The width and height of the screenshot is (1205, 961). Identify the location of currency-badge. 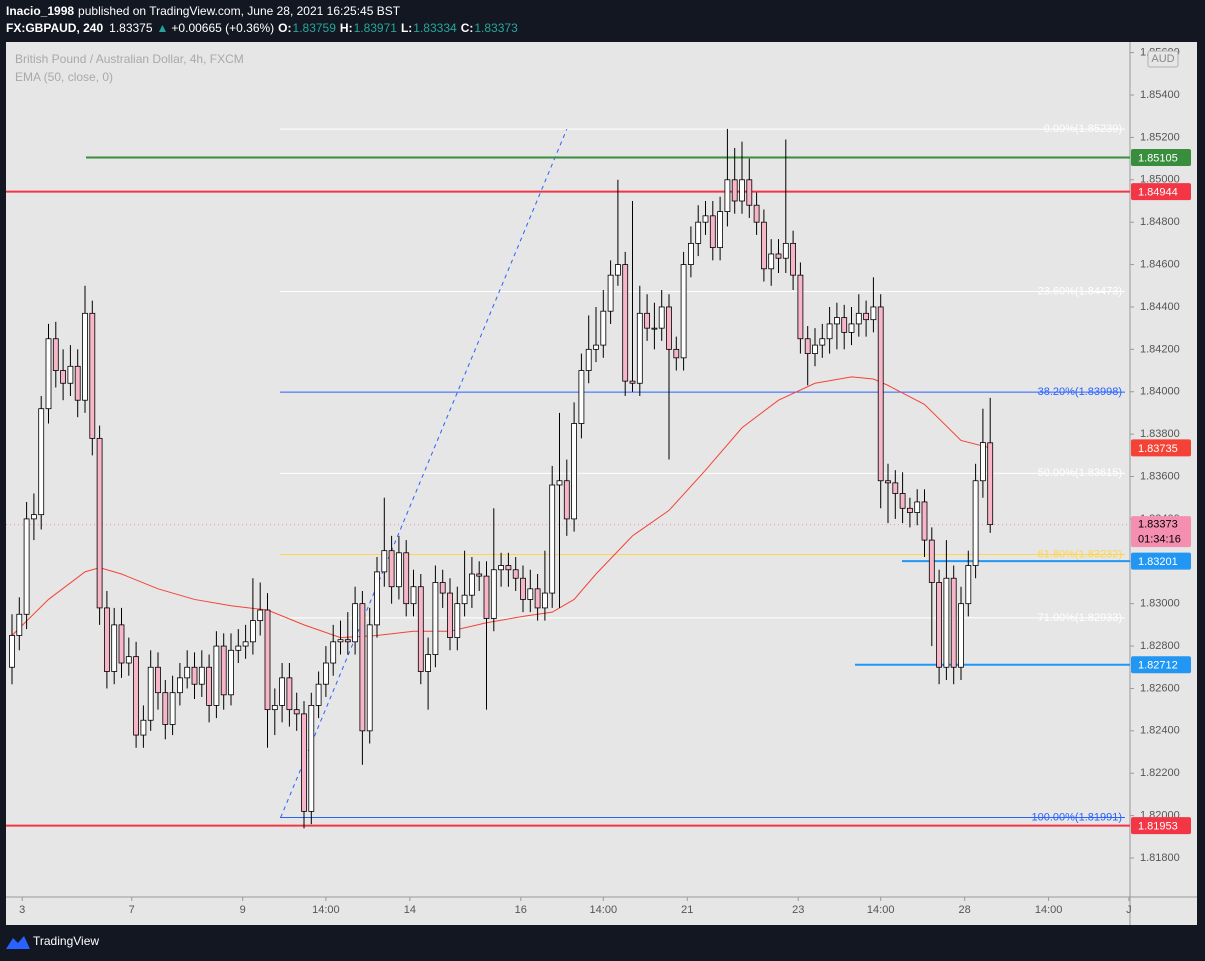
(1163, 59).